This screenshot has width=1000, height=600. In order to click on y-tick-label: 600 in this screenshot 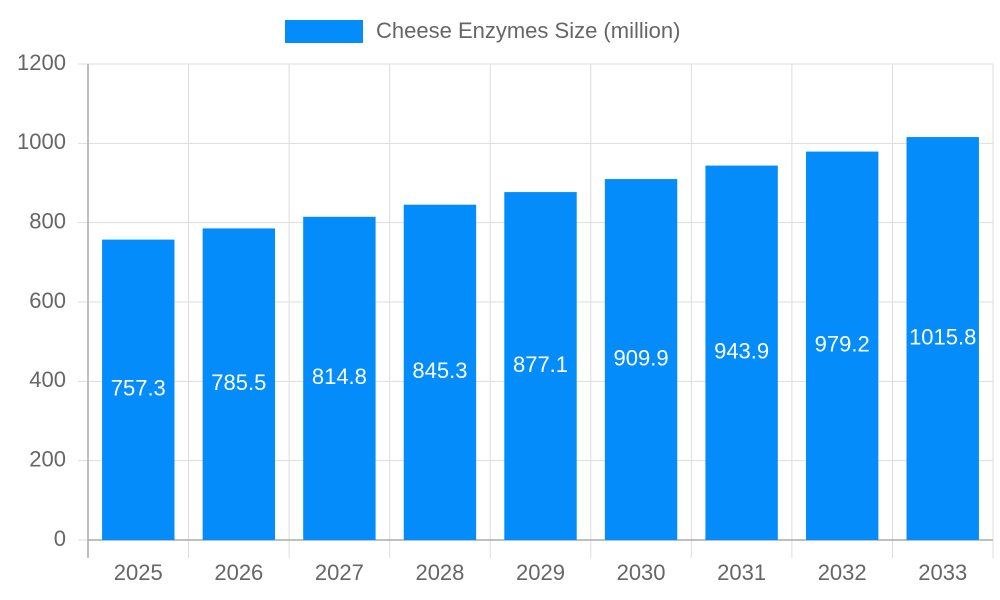, I will do `click(47, 300)`.